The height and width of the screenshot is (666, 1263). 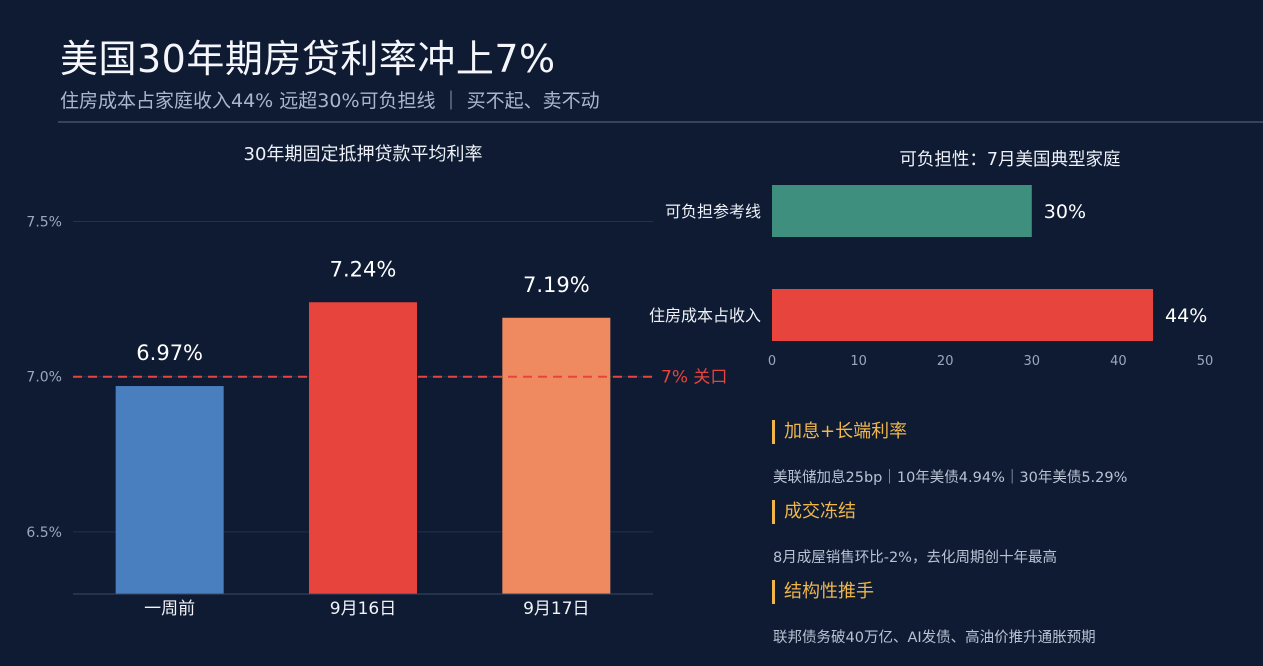 I want to click on x-tick-label: 0, so click(x=772, y=361).